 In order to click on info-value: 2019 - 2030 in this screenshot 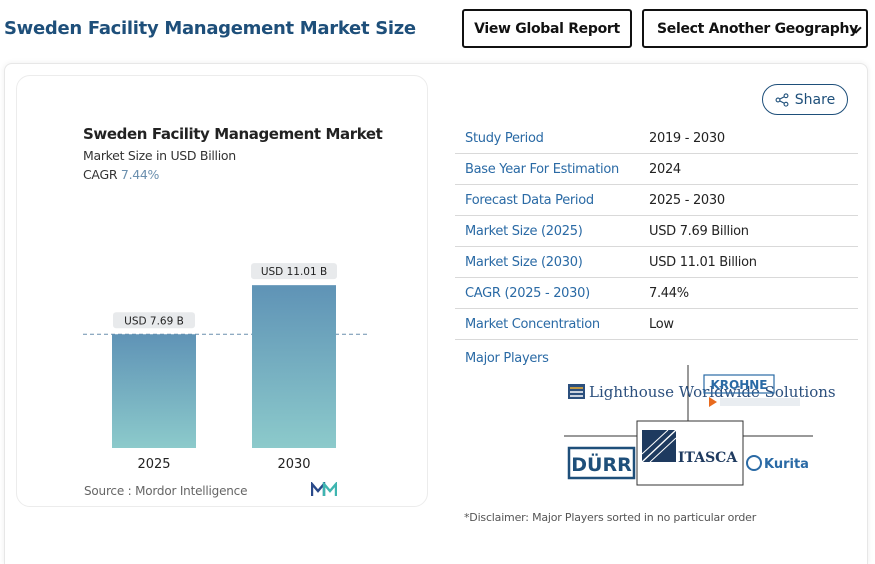, I will do `click(687, 138)`.